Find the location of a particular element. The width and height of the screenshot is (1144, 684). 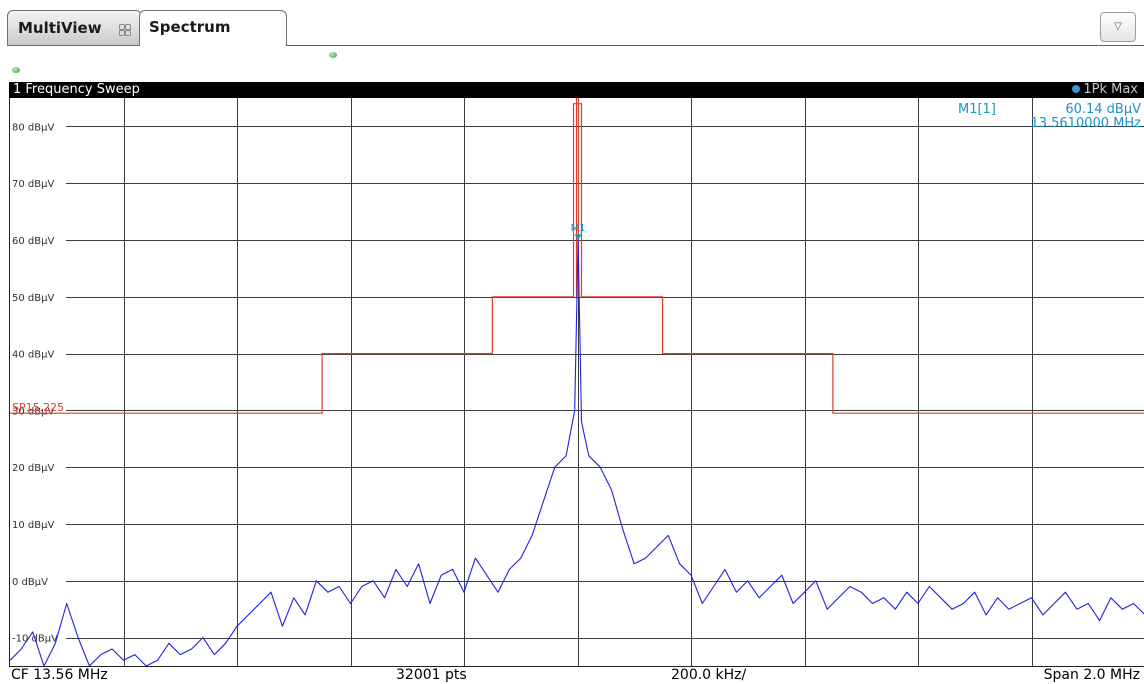

marker-readout-level: 60.14 dBµV is located at coordinates (1103, 109).